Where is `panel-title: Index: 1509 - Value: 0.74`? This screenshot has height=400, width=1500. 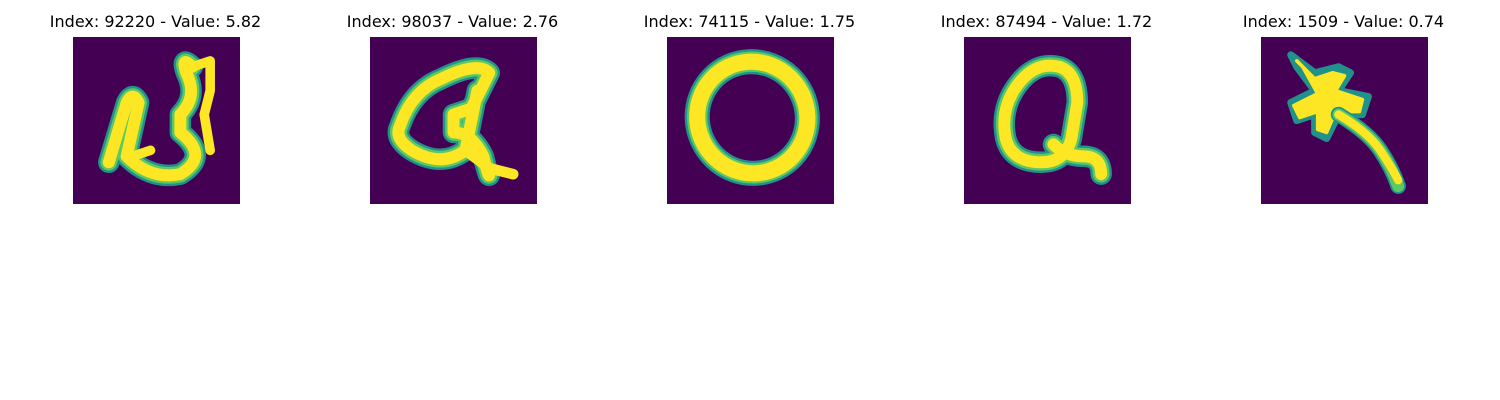 panel-title: Index: 1509 - Value: 0.74 is located at coordinates (1343, 21).